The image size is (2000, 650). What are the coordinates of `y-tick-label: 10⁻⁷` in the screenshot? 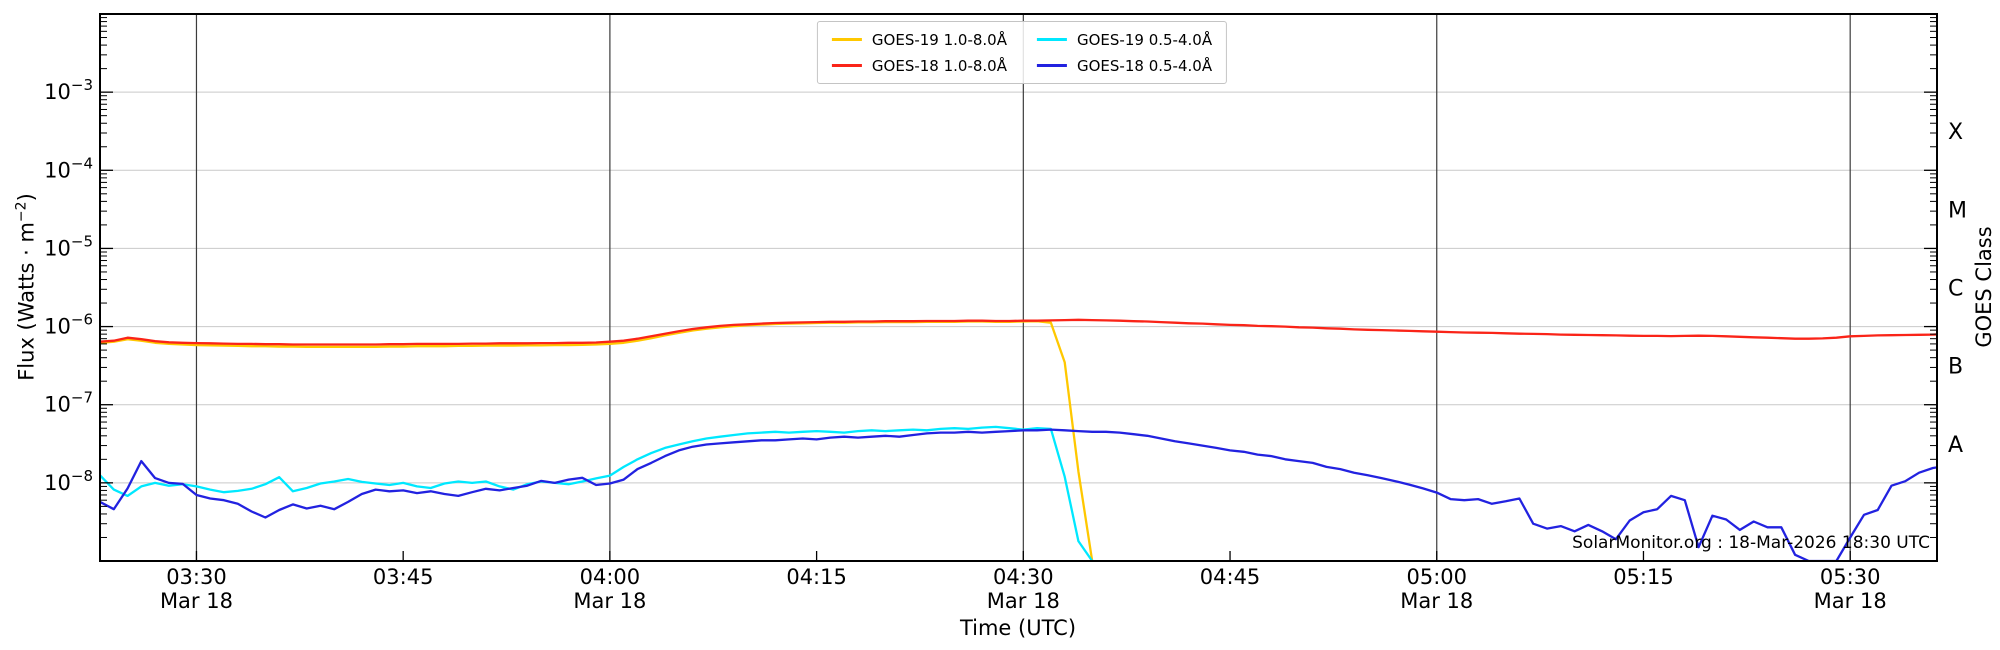 It's located at (68, 403).